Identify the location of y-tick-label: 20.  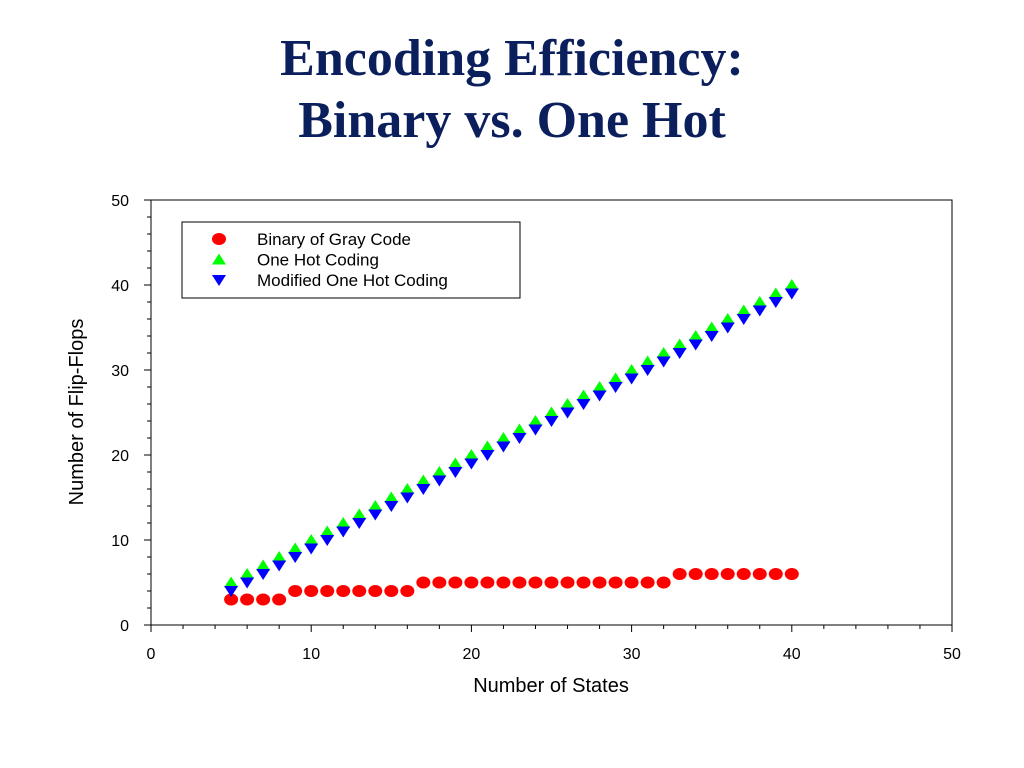
(120, 456).